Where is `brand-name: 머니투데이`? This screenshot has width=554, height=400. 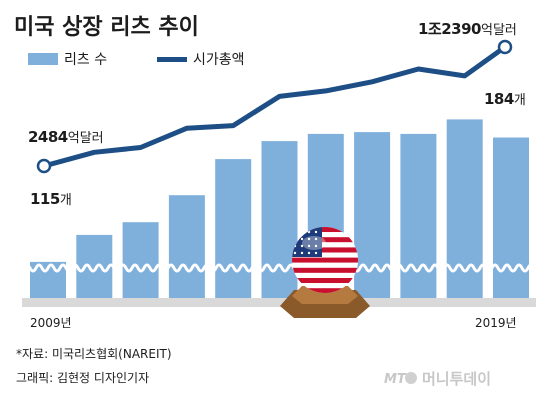 brand-name: 머니투데이 is located at coordinates (456, 379).